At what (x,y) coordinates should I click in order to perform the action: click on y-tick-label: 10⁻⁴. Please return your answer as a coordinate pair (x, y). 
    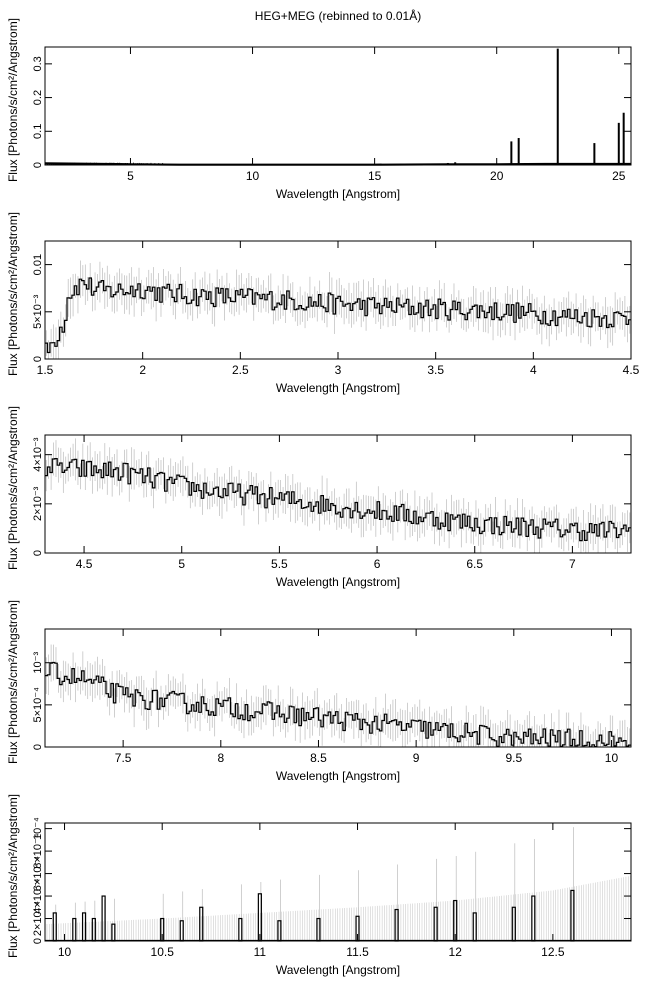
    Looking at the image, I should click on (38, 828).